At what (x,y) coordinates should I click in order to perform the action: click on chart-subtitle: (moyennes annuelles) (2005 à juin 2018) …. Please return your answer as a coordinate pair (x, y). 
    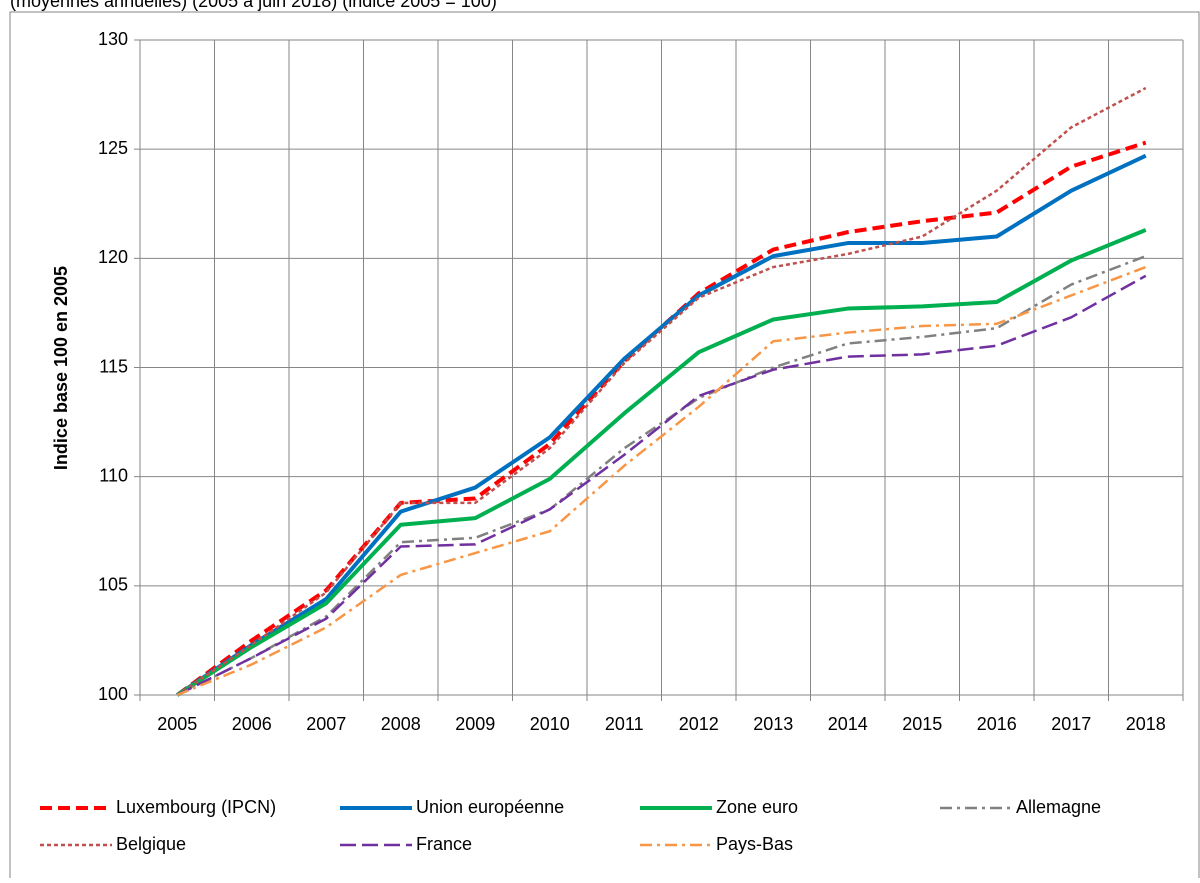
    Looking at the image, I should click on (253, 5).